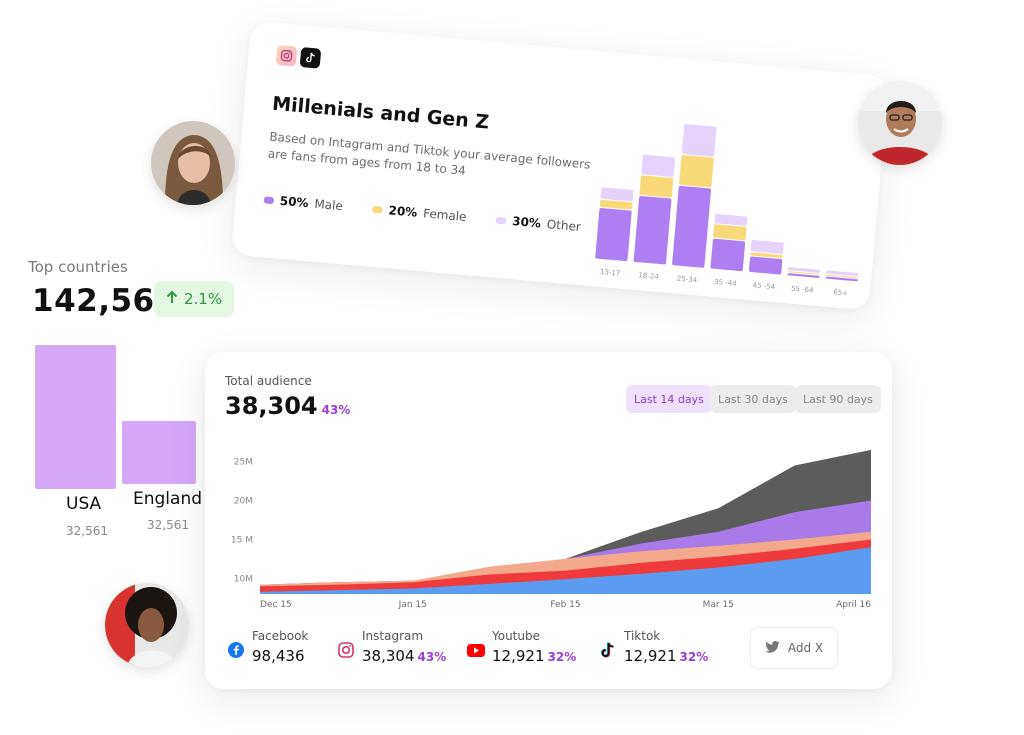 This screenshot has width=1024, height=735. What do you see at coordinates (388, 656) in the screenshot?
I see `platform-count: 38,304` at bounding box center [388, 656].